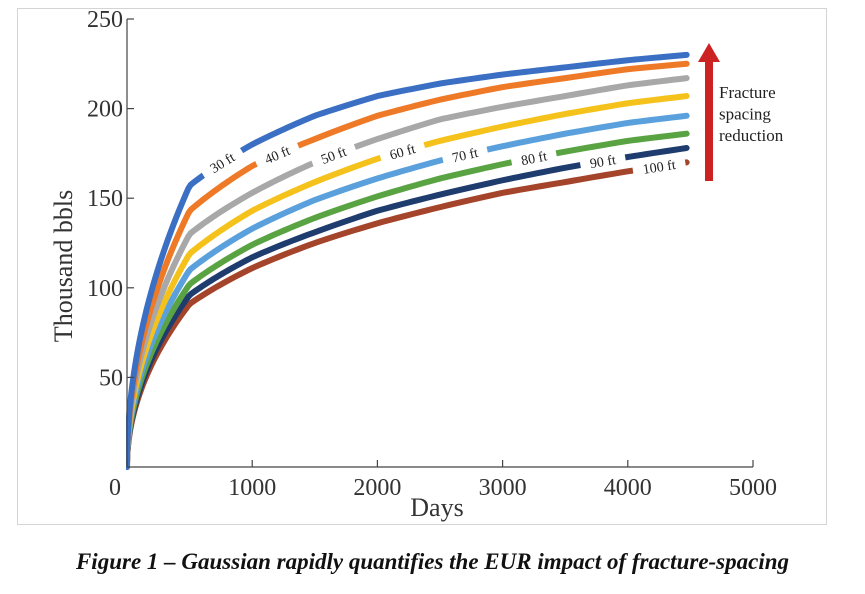 Image resolution: width=865 pixels, height=594 pixels. I want to click on series-label-60-ft: 60 ft, so click(402, 153).